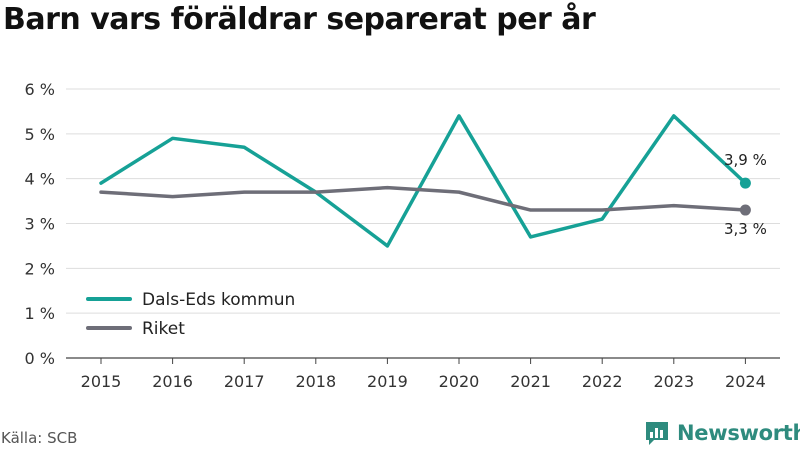  What do you see at coordinates (299, 19) in the screenshot?
I see `chart-title: Barn vars föräldrar separerat per år` at bounding box center [299, 19].